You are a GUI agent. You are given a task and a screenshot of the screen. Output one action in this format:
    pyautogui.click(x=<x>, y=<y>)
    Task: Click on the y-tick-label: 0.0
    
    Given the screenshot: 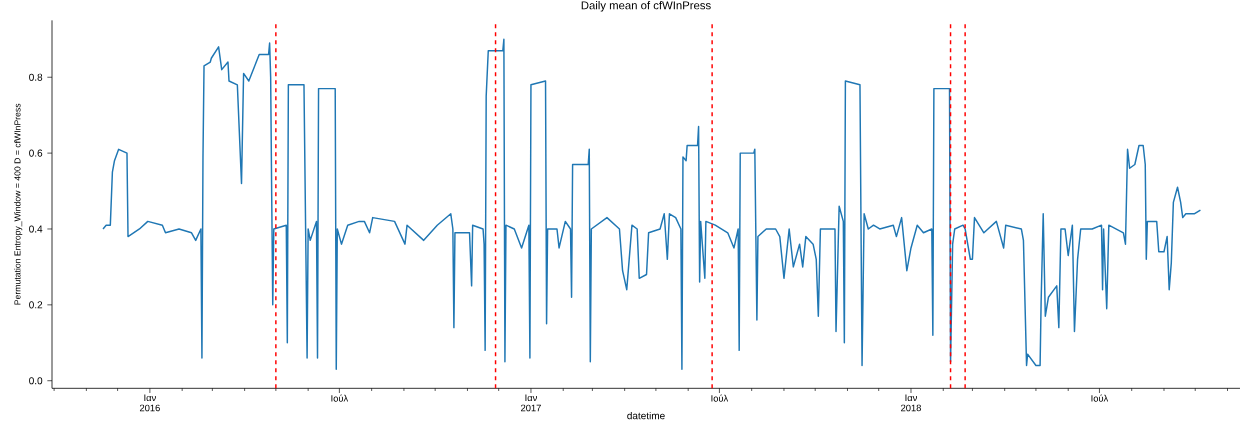 What is the action you would take?
    pyautogui.click(x=36, y=381)
    